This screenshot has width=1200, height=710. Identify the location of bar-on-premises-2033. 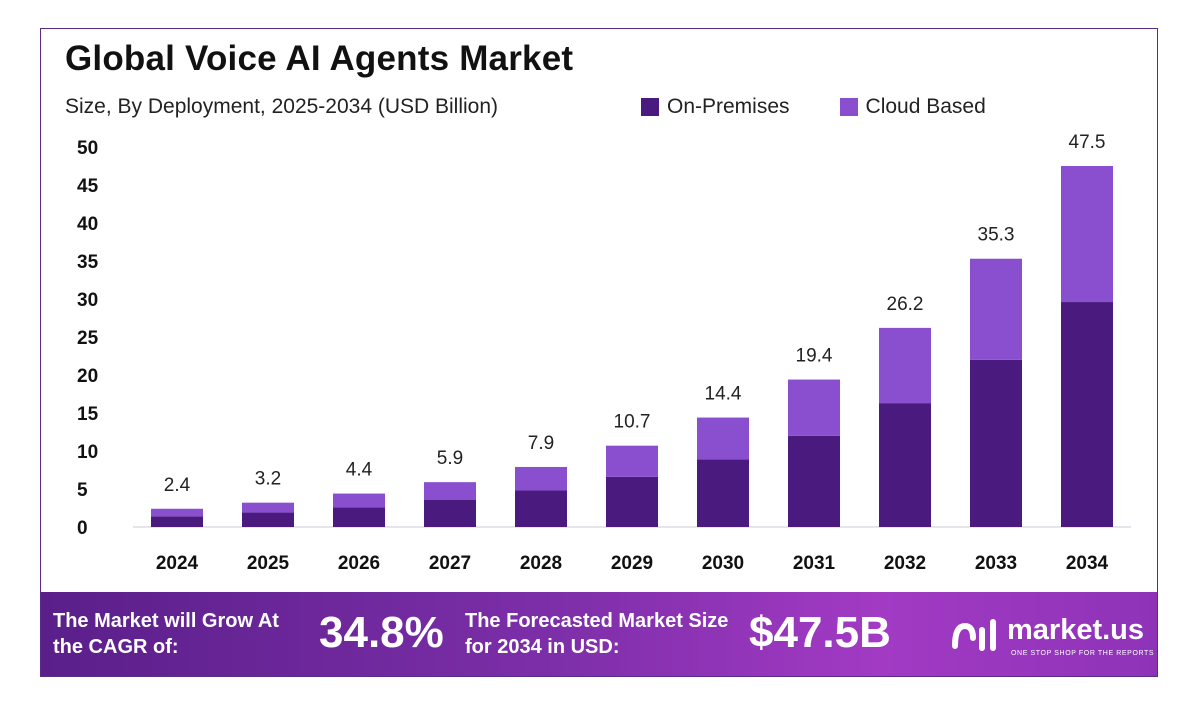
(996, 443).